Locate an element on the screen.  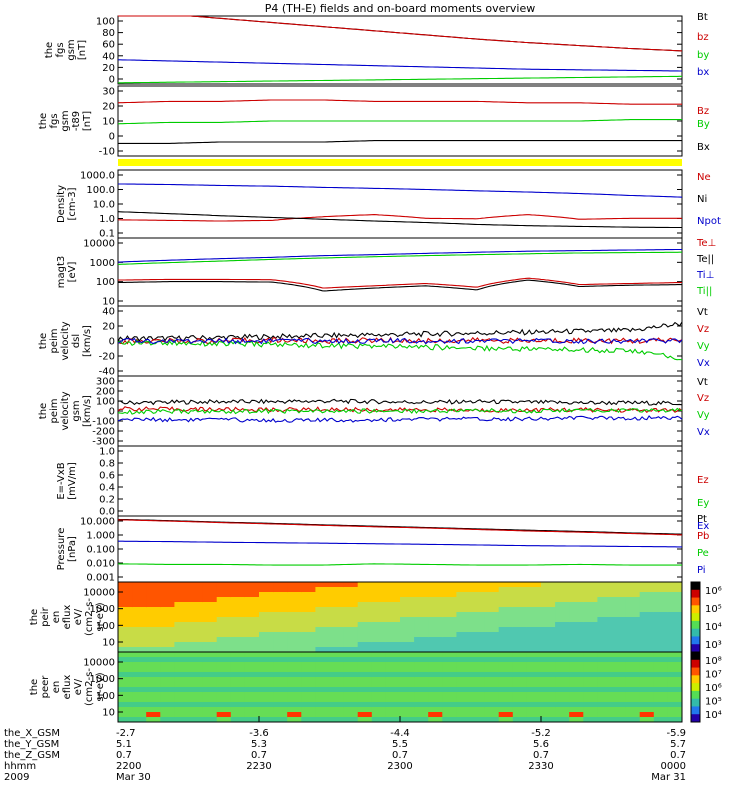
y-axis-label: Density is located at coordinates (61, 204).